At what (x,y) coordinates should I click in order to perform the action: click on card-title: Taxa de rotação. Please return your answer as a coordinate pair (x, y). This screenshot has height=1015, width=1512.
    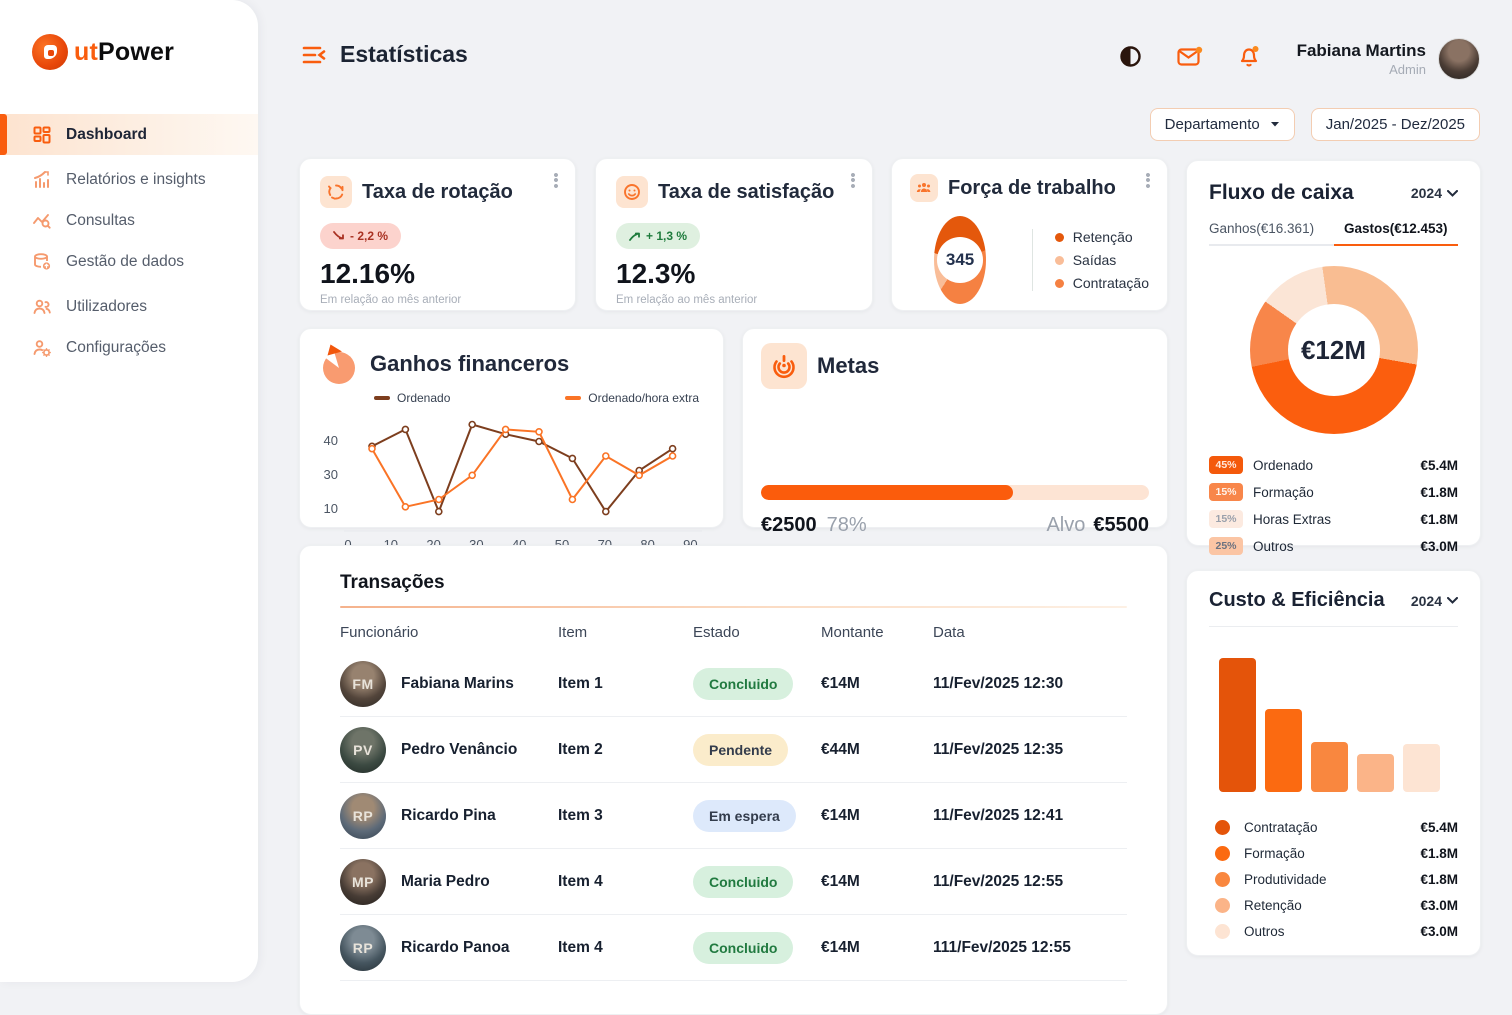
    Looking at the image, I should click on (437, 191).